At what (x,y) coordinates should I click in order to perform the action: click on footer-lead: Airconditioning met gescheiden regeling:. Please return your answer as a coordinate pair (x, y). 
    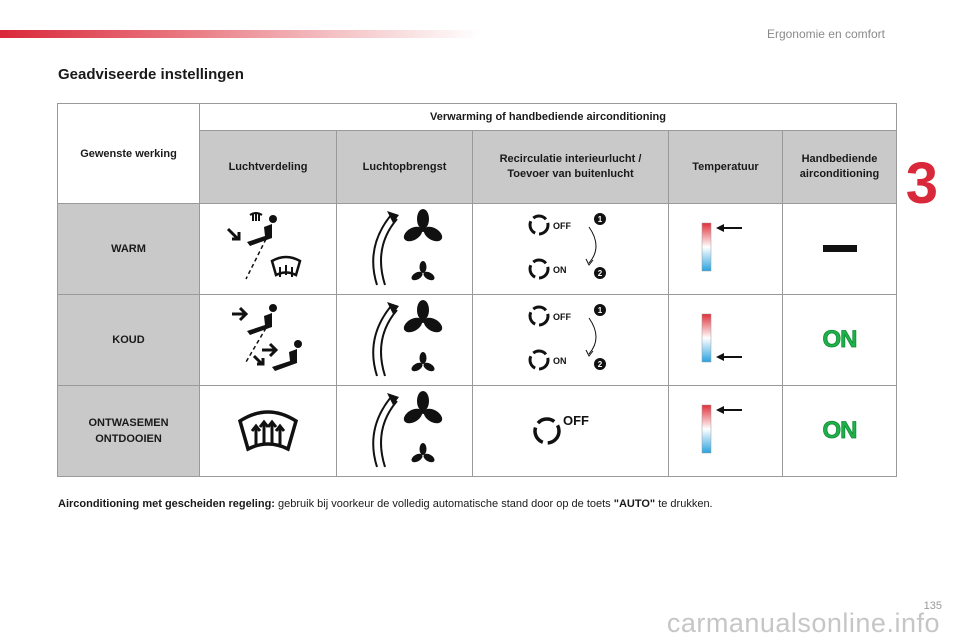
    Looking at the image, I should click on (166, 504).